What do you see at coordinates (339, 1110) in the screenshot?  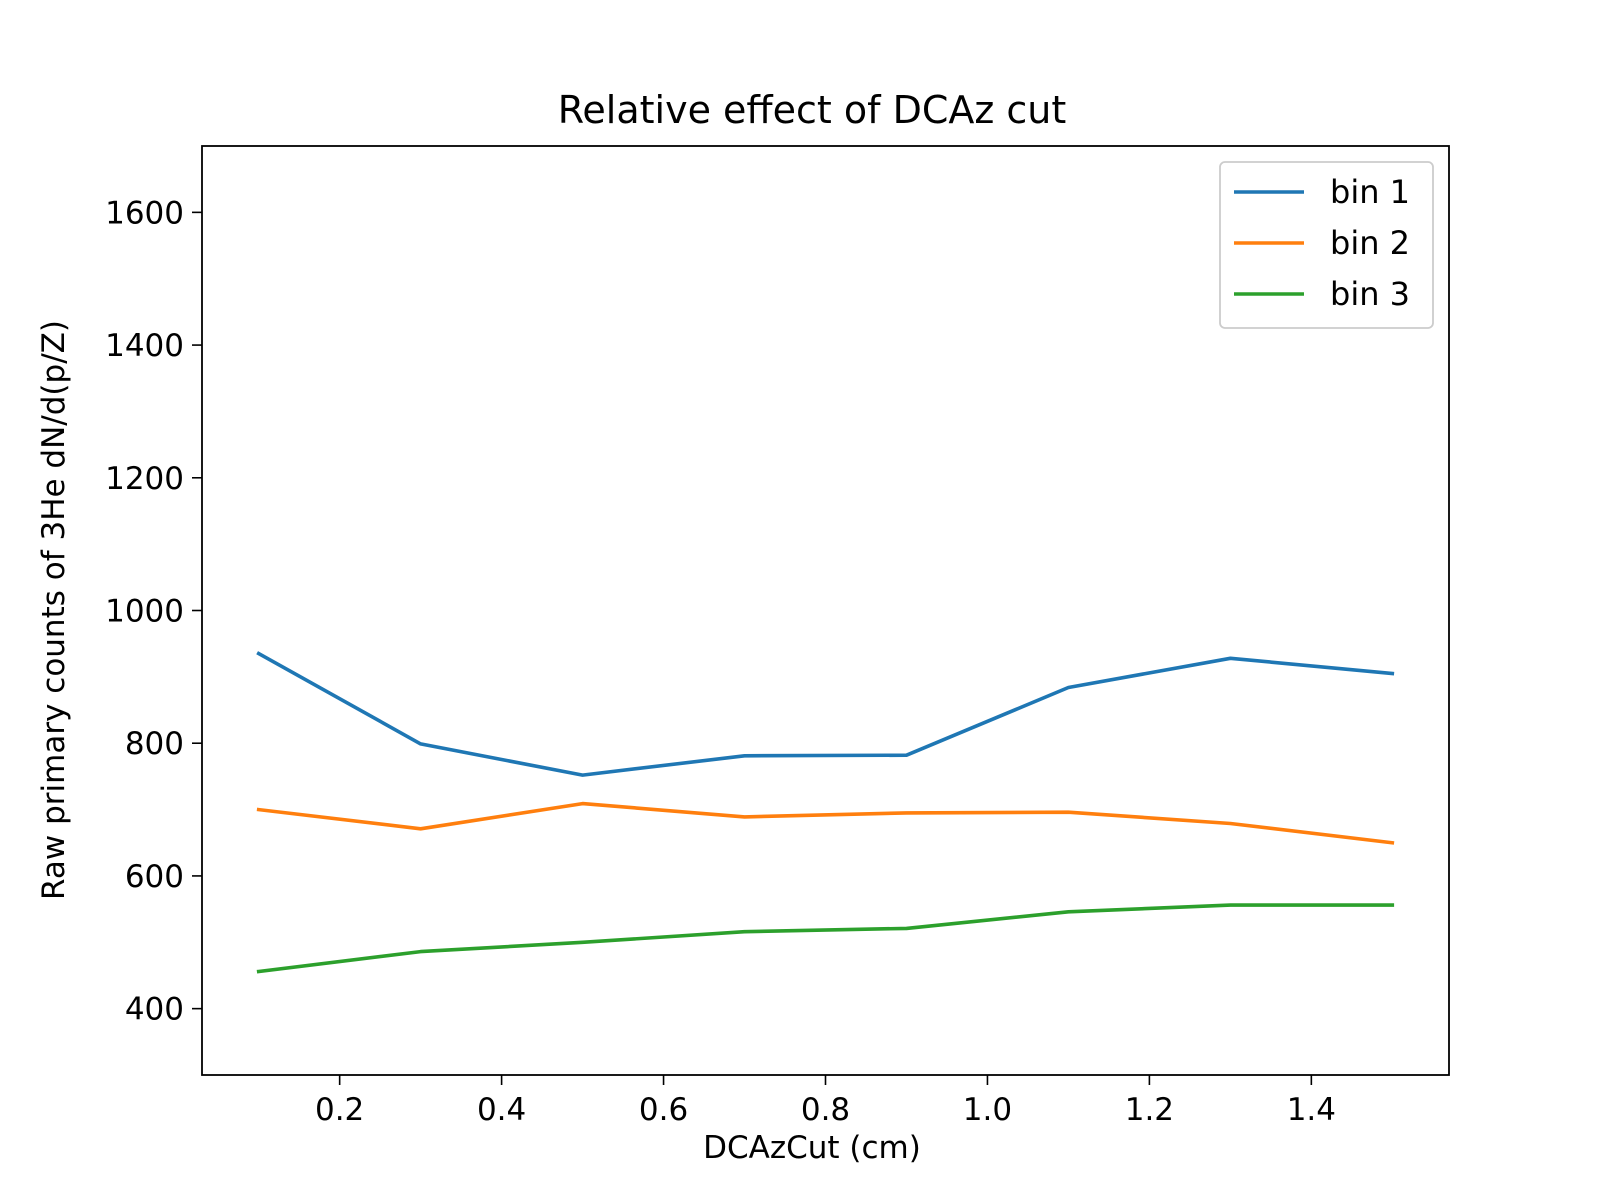 I see `x-tick-label: 0.2` at bounding box center [339, 1110].